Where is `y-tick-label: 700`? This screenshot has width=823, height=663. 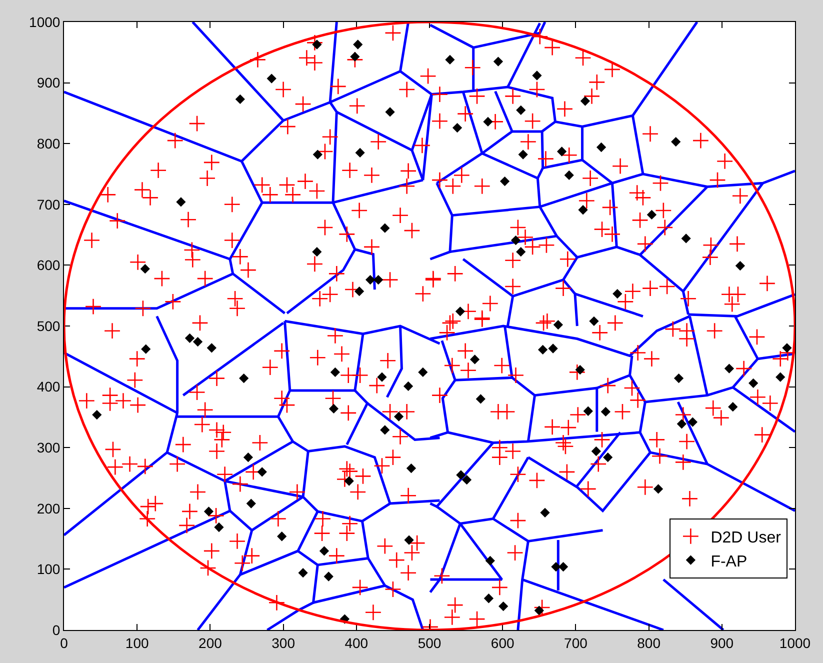 y-tick-label: 700 is located at coordinates (48, 204).